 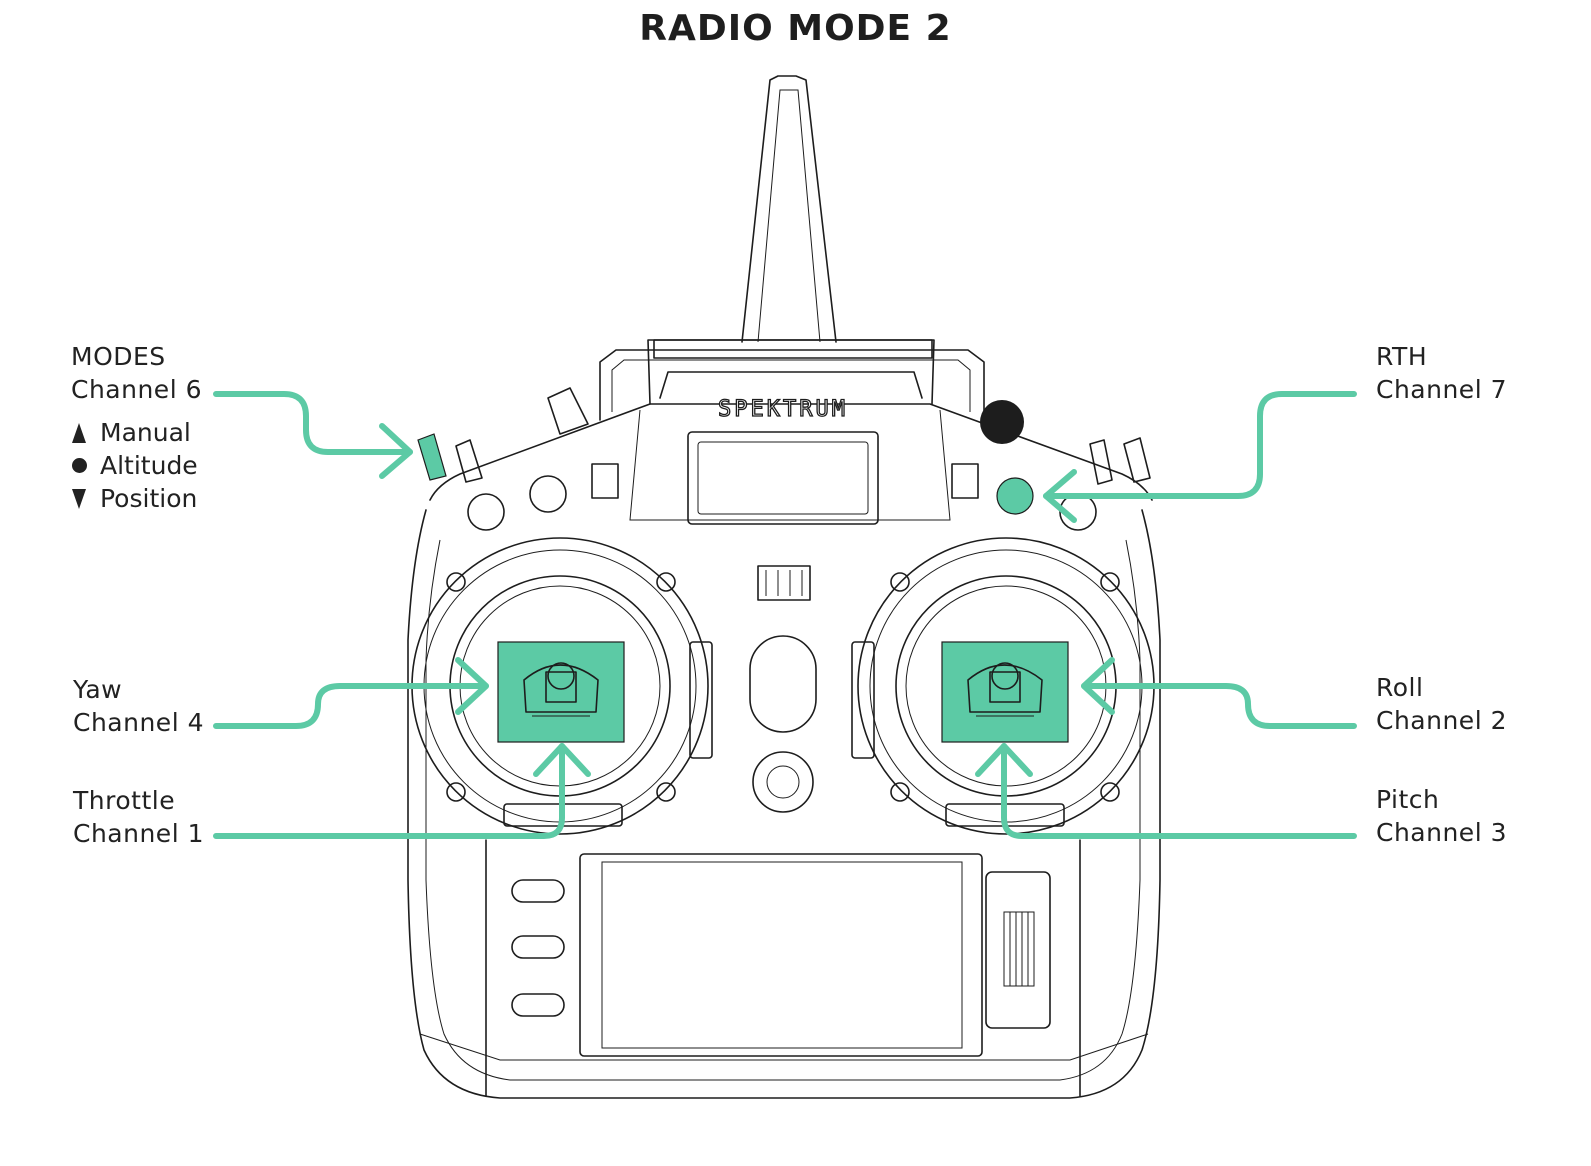 What do you see at coordinates (791, 430) in the screenshot?
I see `transmitter-top-body` at bounding box center [791, 430].